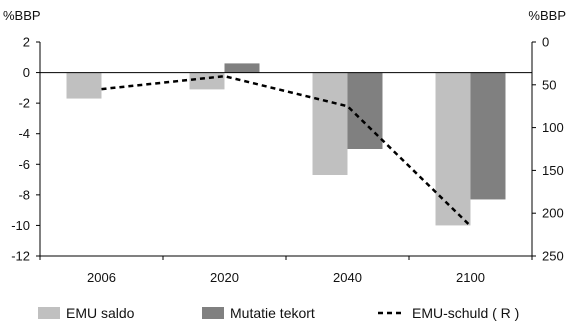 The width and height of the screenshot is (570, 329). What do you see at coordinates (24, 133) in the screenshot?
I see `left-tick-label: -4` at bounding box center [24, 133].